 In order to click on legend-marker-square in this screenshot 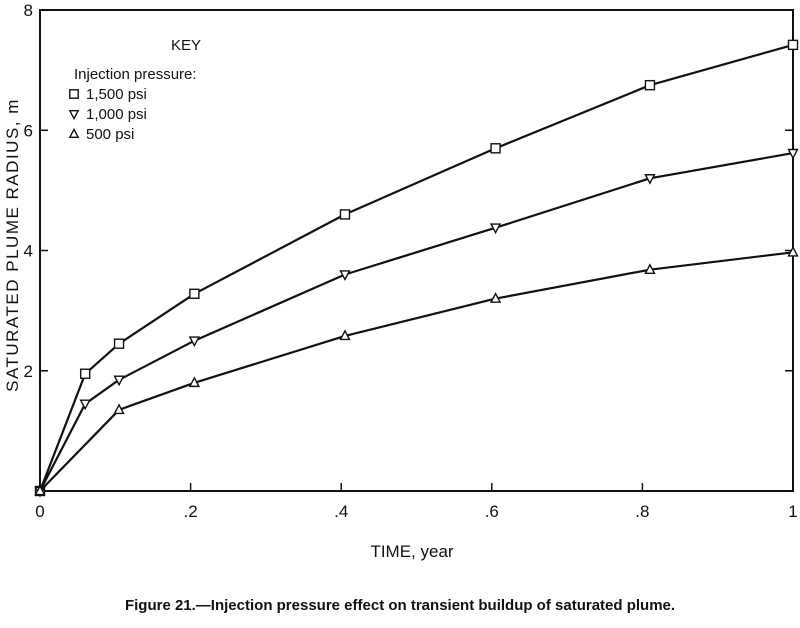, I will do `click(74, 94)`.